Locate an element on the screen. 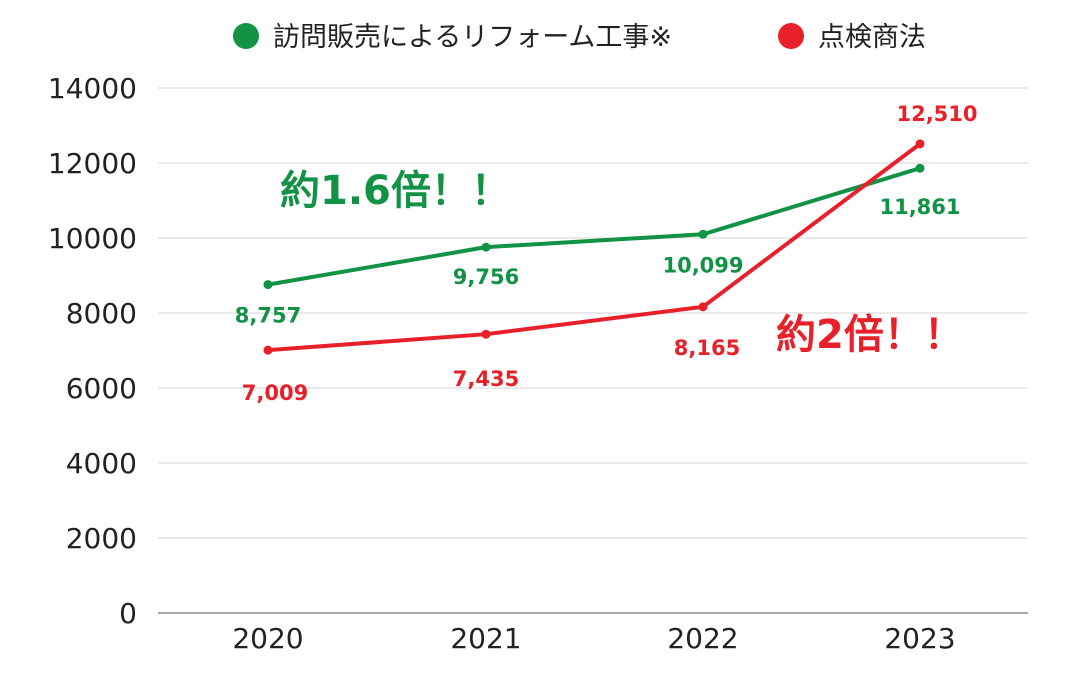 The width and height of the screenshot is (1080, 696). series-0-data-label: 8,757 is located at coordinates (268, 316).